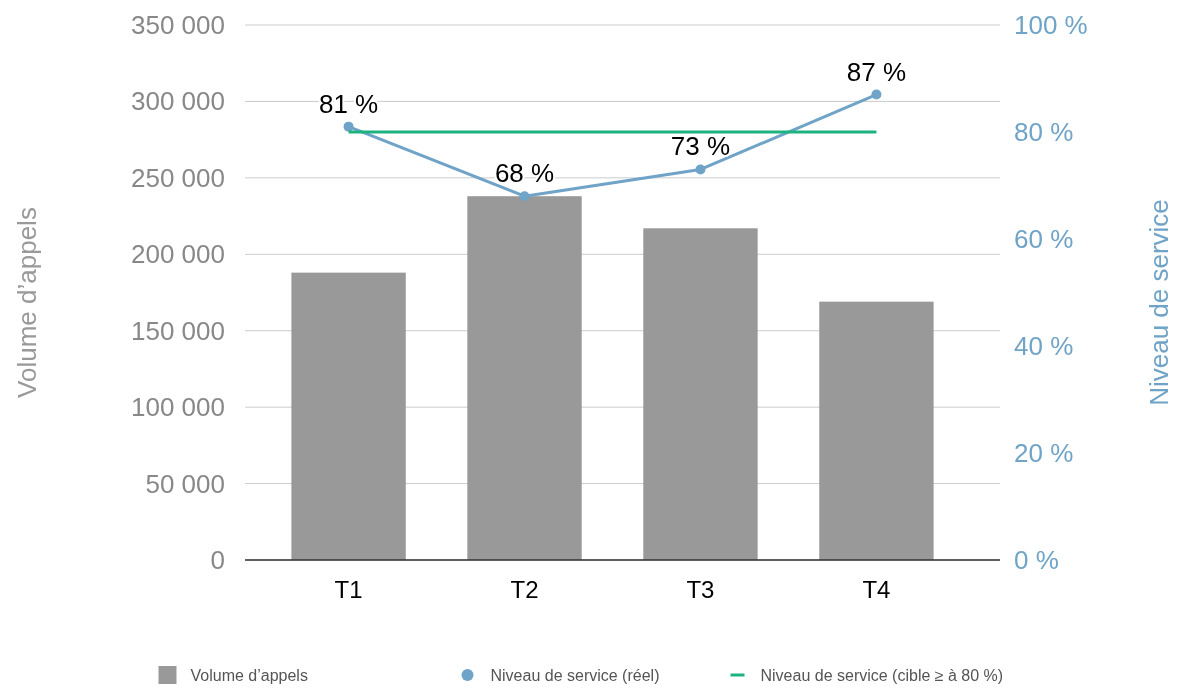  I want to click on data-label: 68 %, so click(524, 173).